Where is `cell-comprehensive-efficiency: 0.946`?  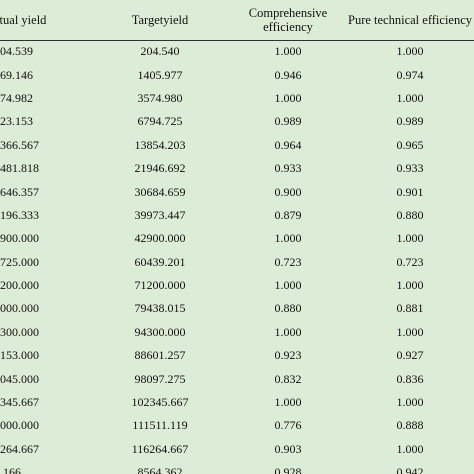
cell-comprehensive-efficiency: 0.946 is located at coordinates (288, 74).